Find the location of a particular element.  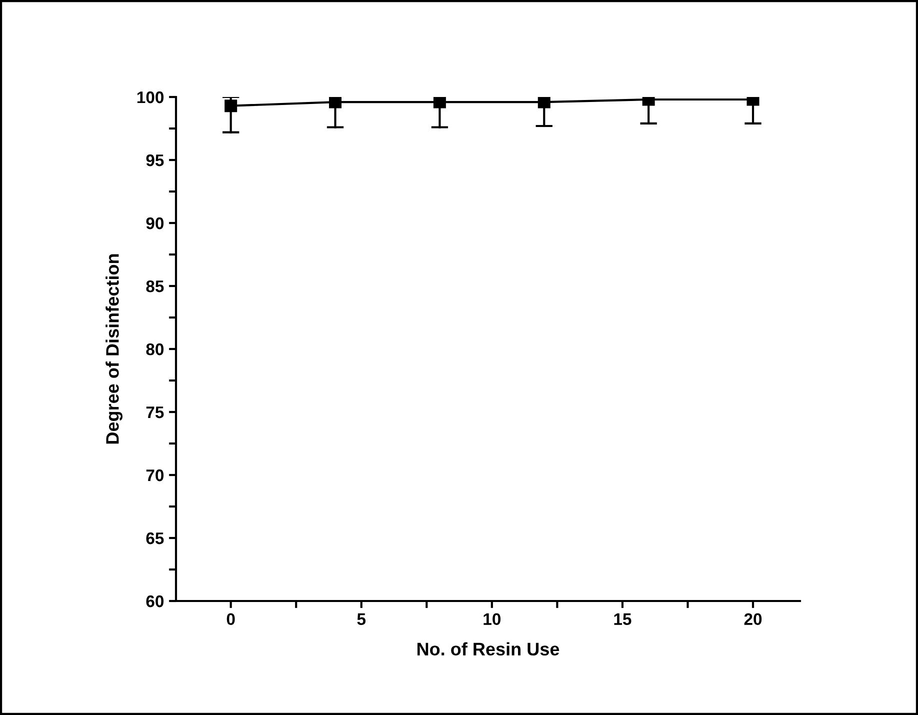

x-tick-label: 15 is located at coordinates (623, 619).